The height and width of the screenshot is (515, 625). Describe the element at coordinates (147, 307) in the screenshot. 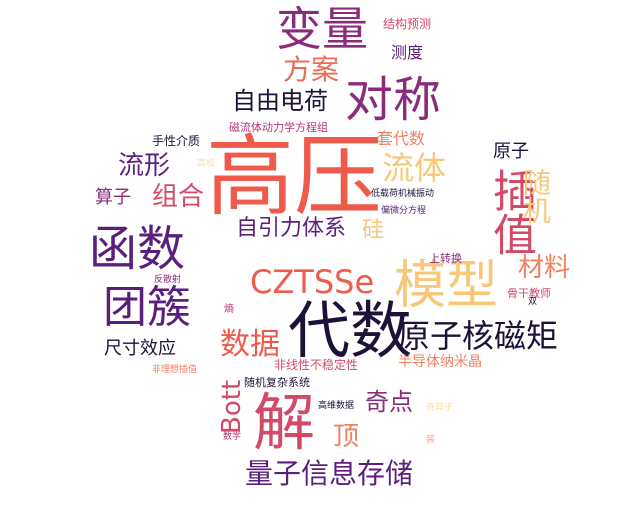

I see `word-tuancu: 团簇` at that location.